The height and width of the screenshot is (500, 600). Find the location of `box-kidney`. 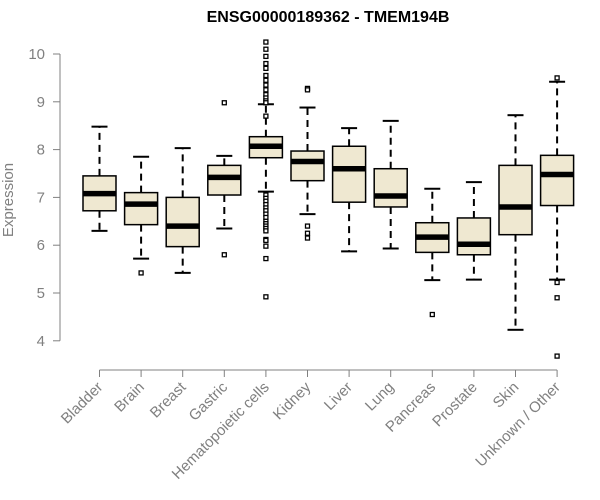

box-kidney is located at coordinates (307, 163).